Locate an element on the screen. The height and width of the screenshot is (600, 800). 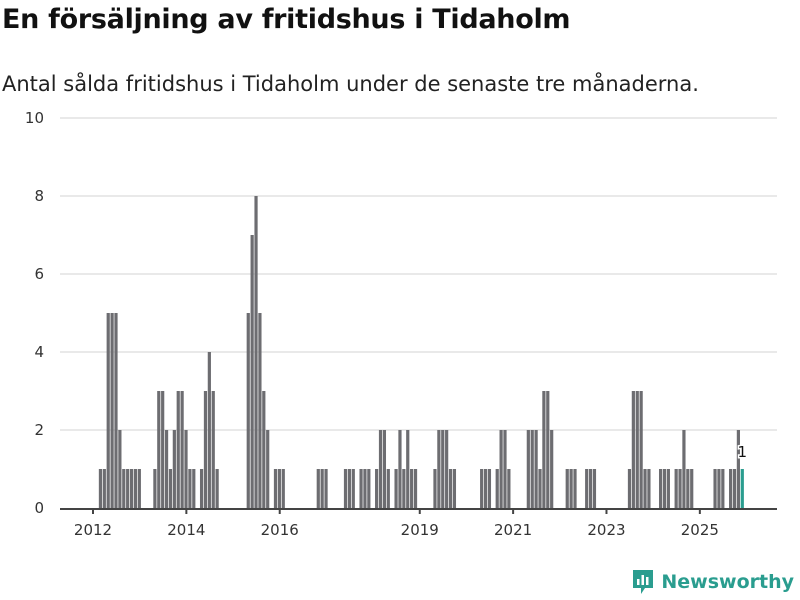
y-tick-label: 0 is located at coordinates (39, 508).